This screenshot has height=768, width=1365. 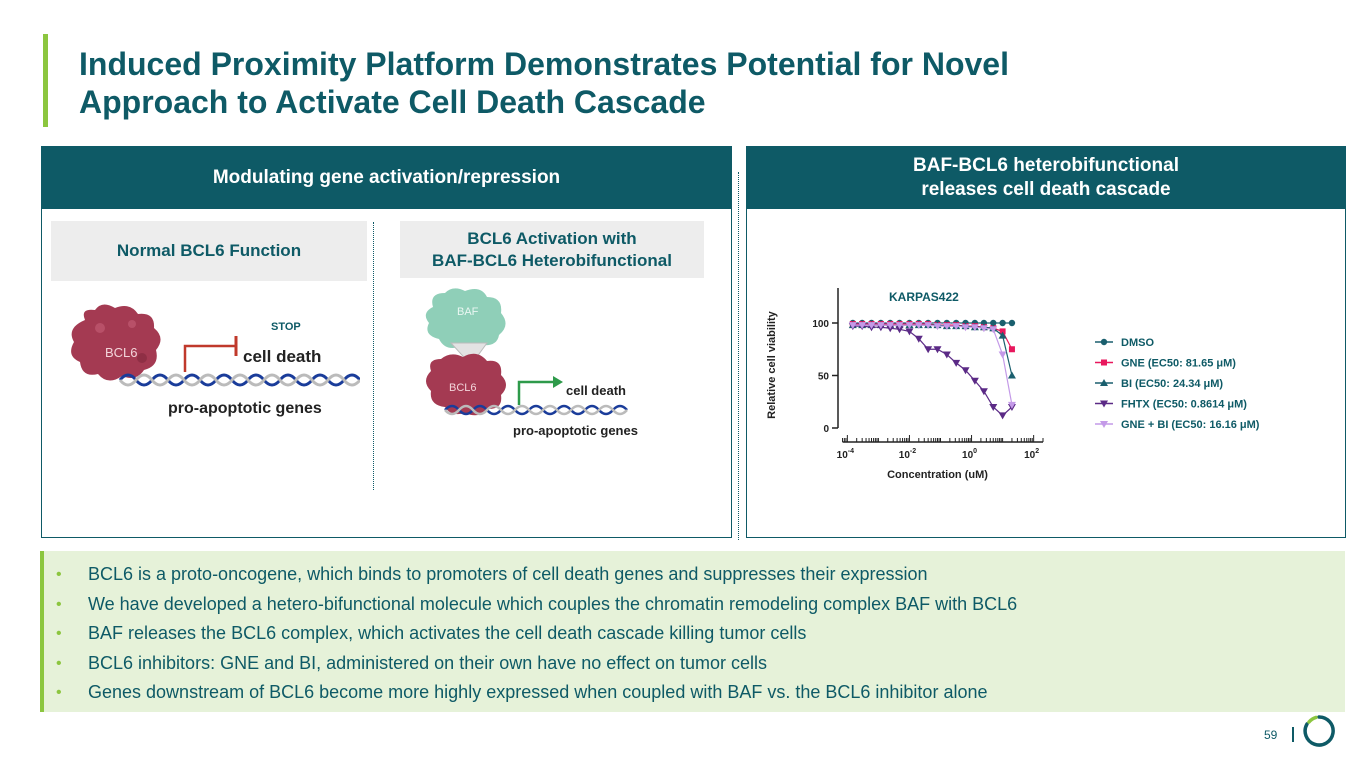 I want to click on y-axis-label: Relative cell viability, so click(x=772, y=364).